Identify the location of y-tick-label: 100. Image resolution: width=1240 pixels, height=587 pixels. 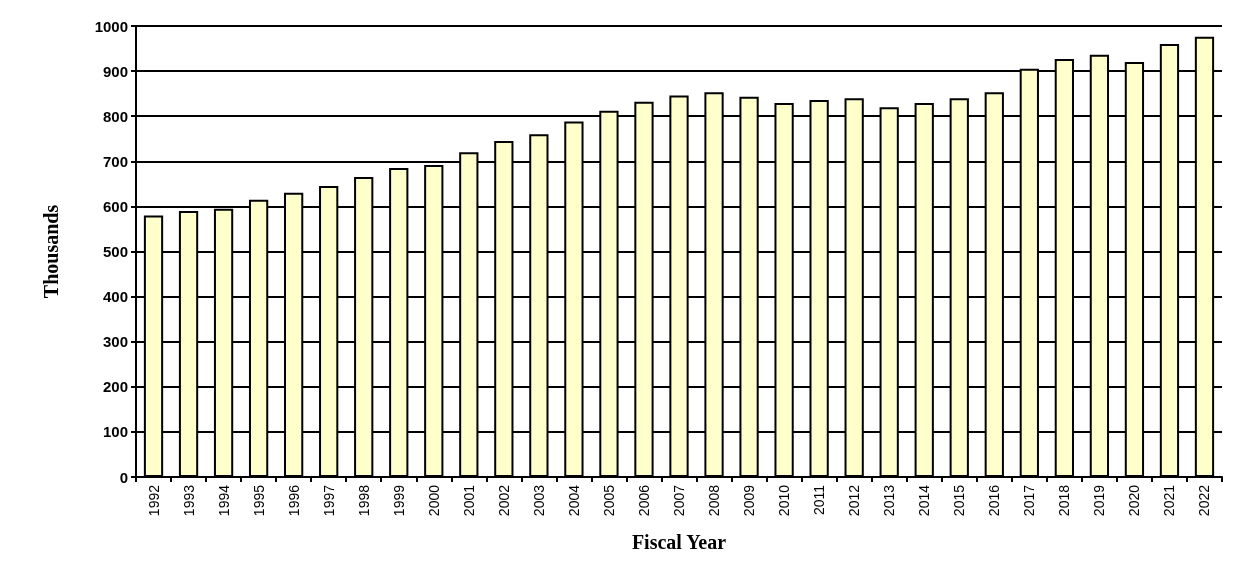
(115, 432).